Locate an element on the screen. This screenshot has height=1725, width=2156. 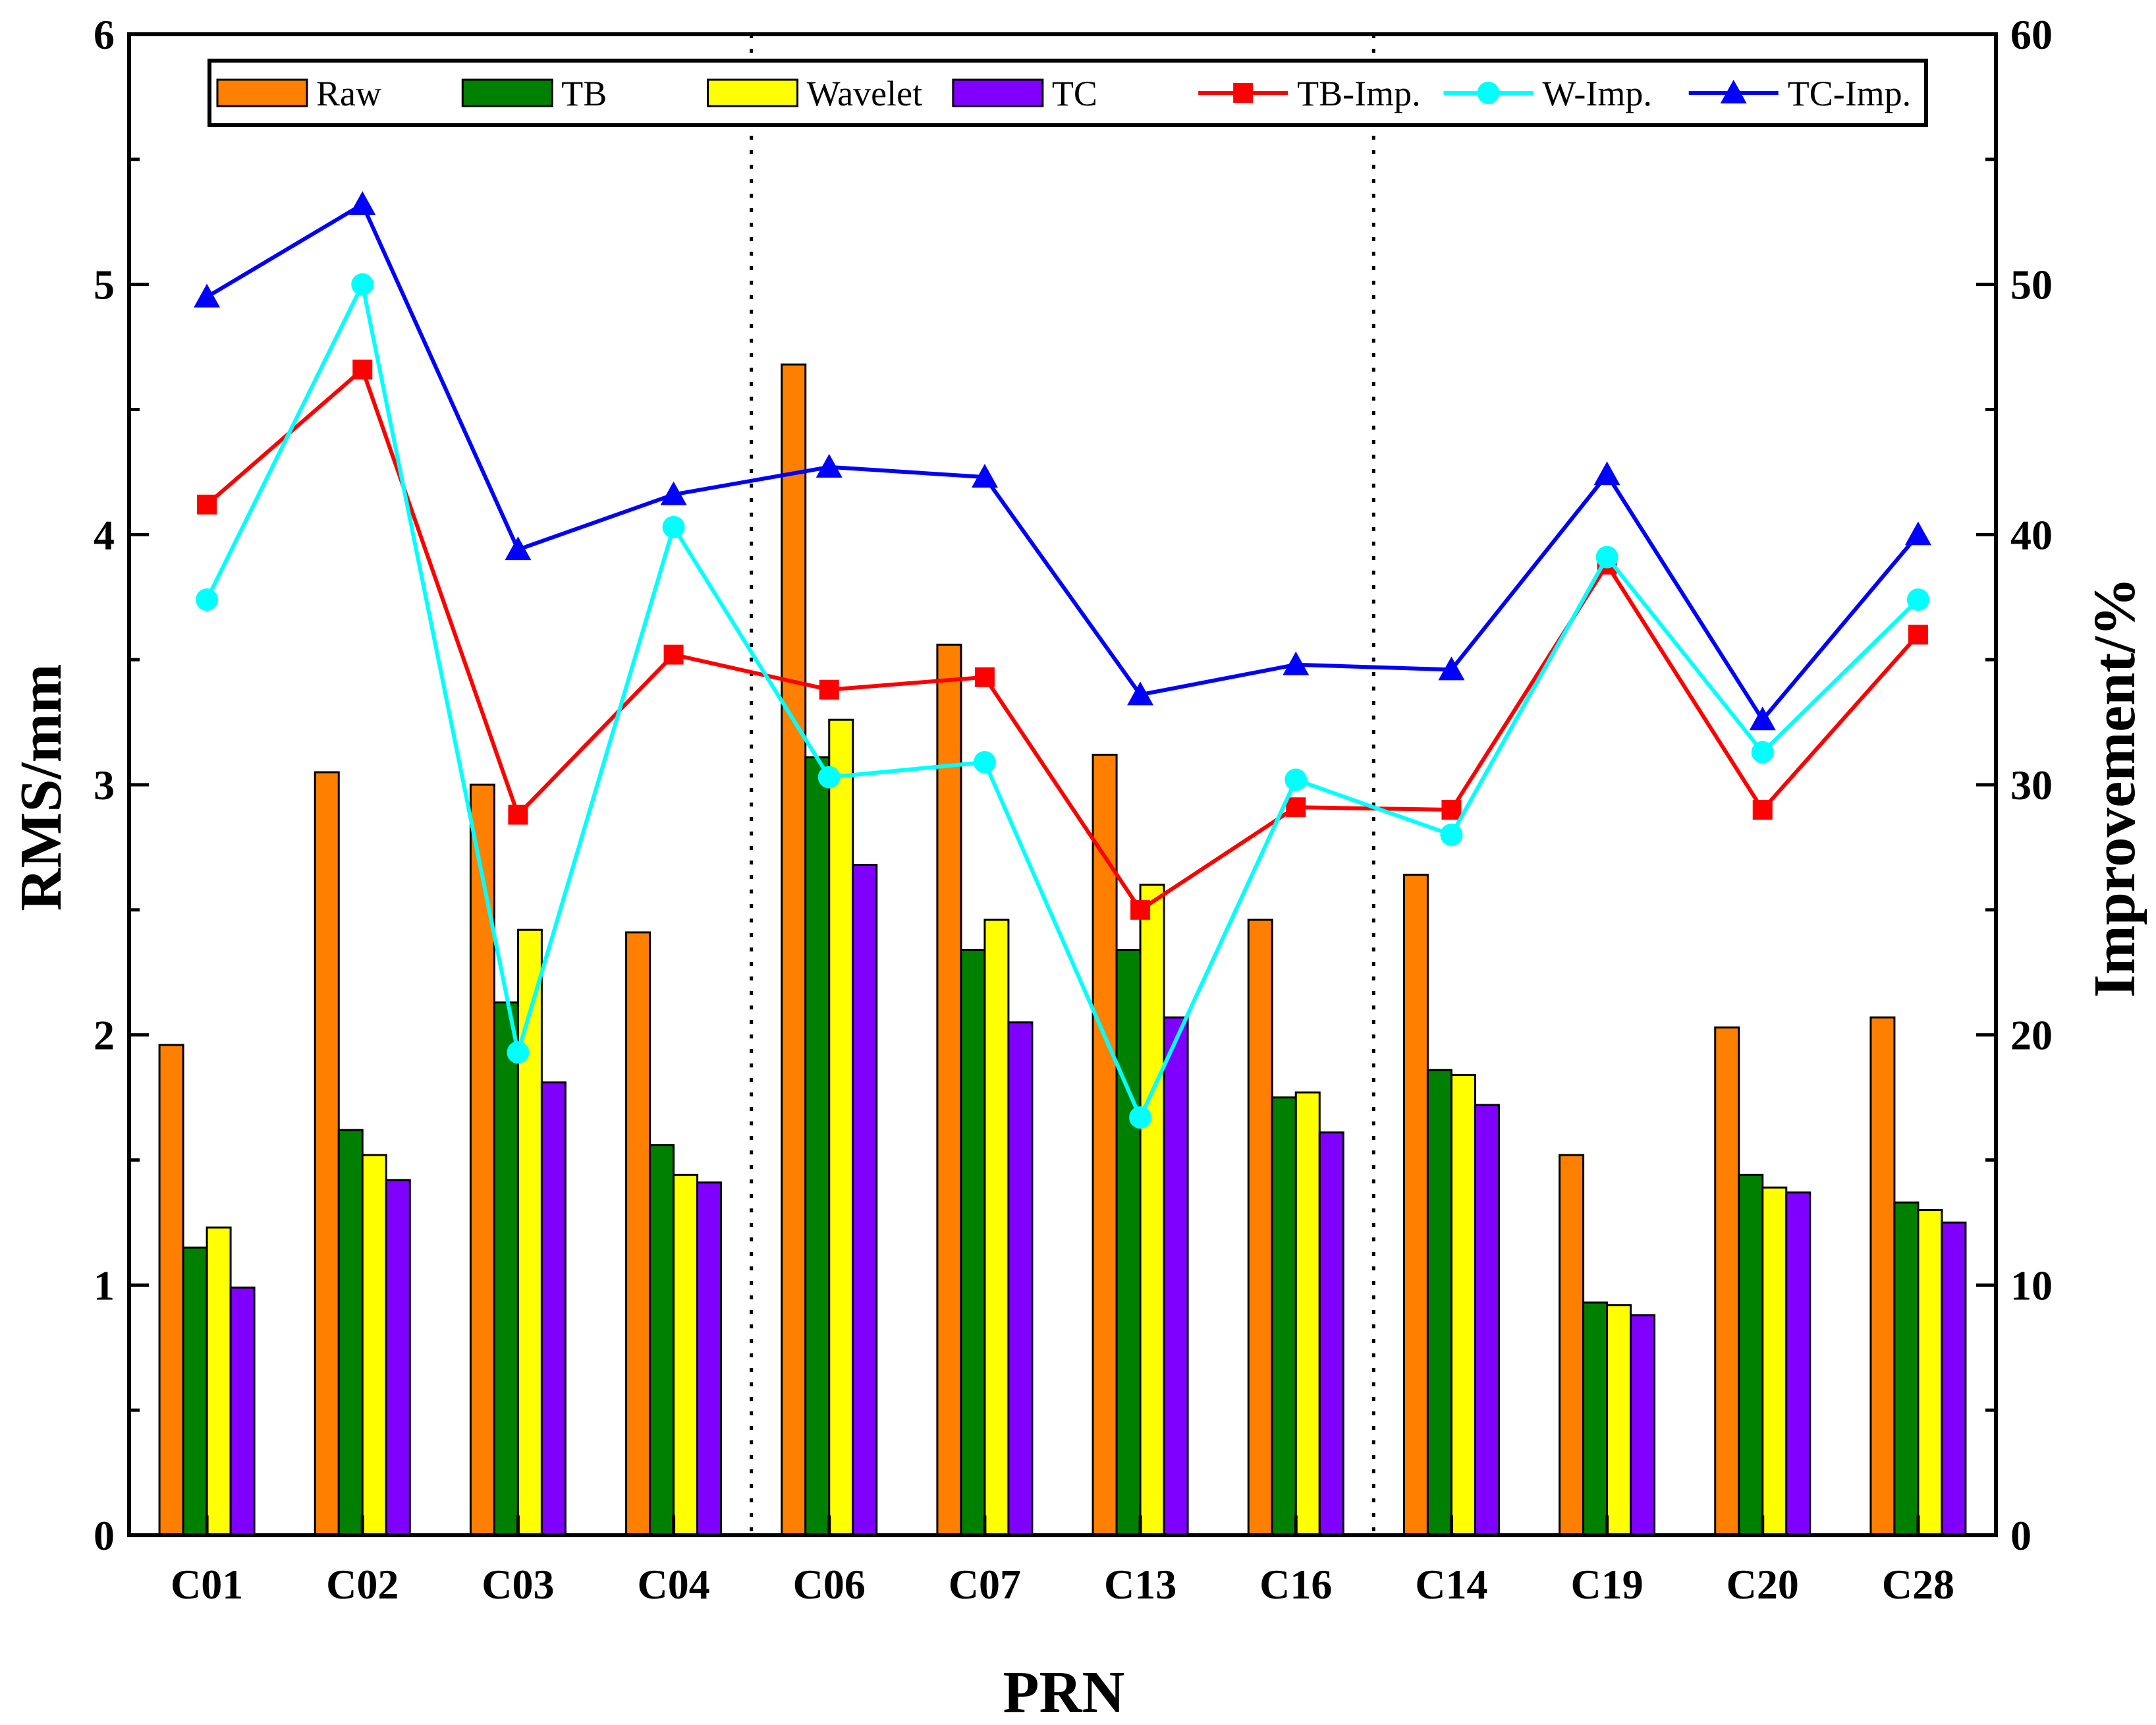
bar-wavelet-c04 is located at coordinates (686, 1356).